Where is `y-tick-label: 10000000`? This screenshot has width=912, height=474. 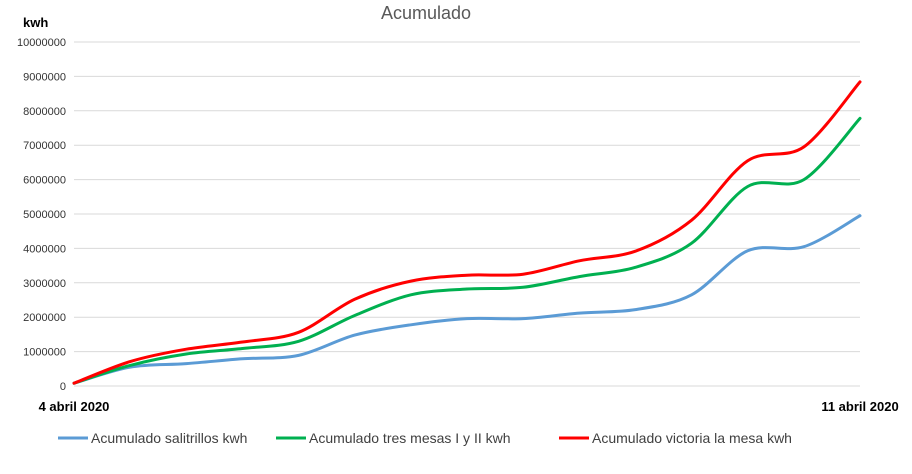
y-tick-label: 10000000 is located at coordinates (41, 43).